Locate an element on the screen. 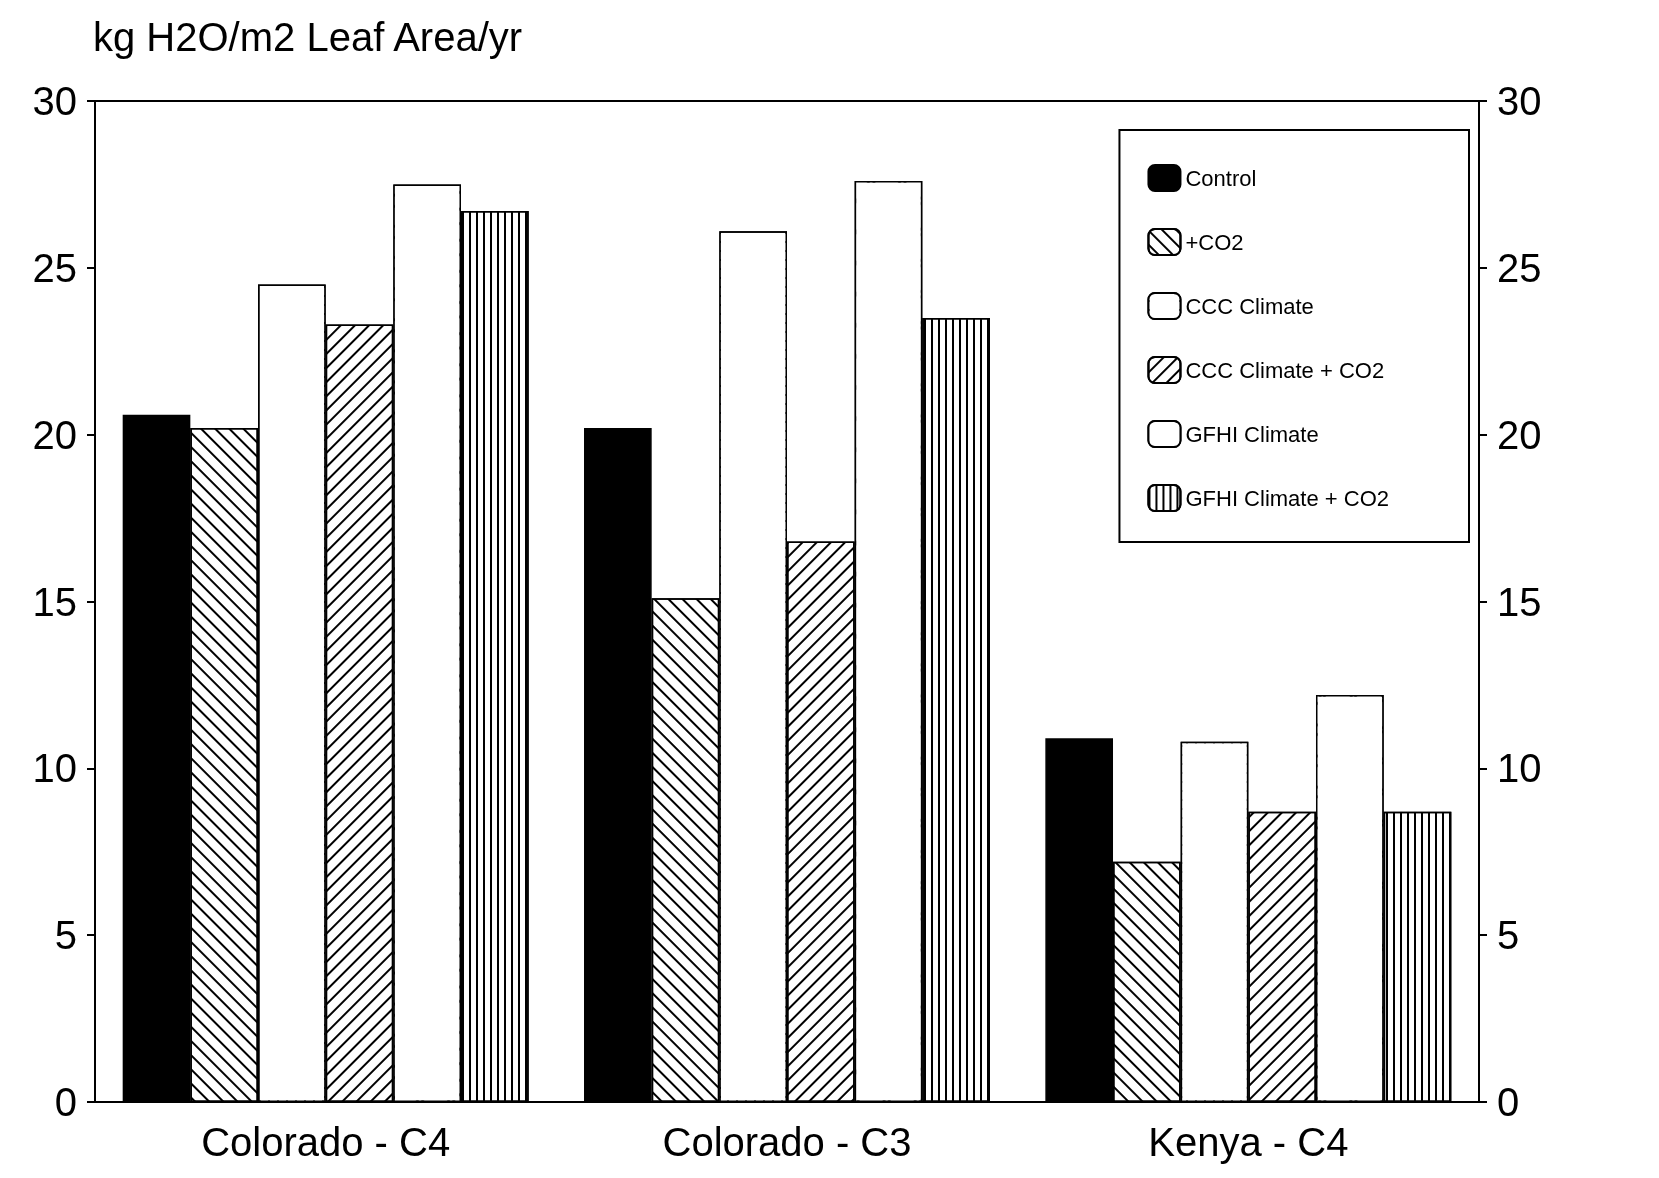 This screenshot has width=1659, height=1178. y2-tick-label: 30 is located at coordinates (1519, 101).